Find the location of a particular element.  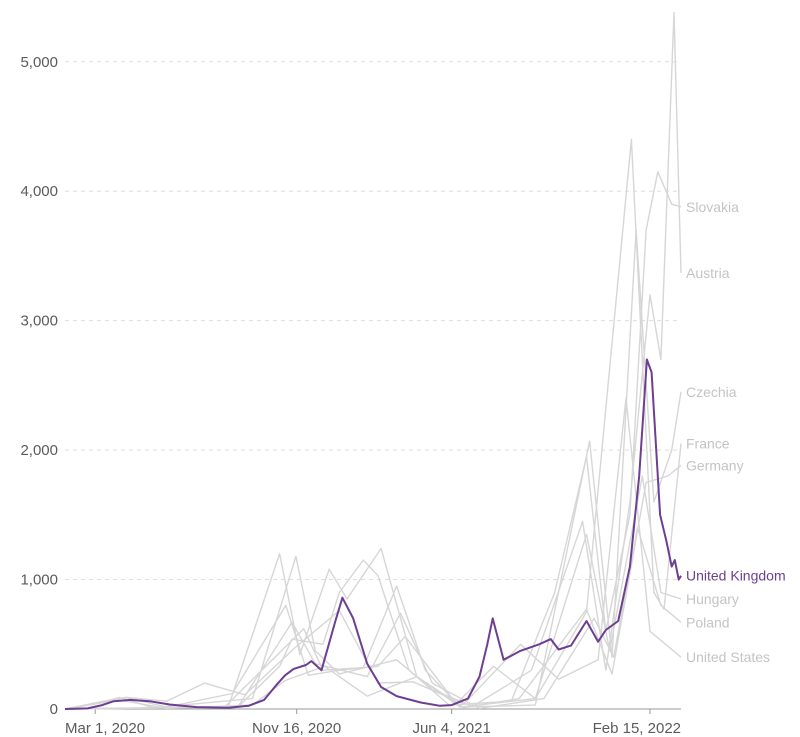

y-tick-label: 1,000 is located at coordinates (39, 580).